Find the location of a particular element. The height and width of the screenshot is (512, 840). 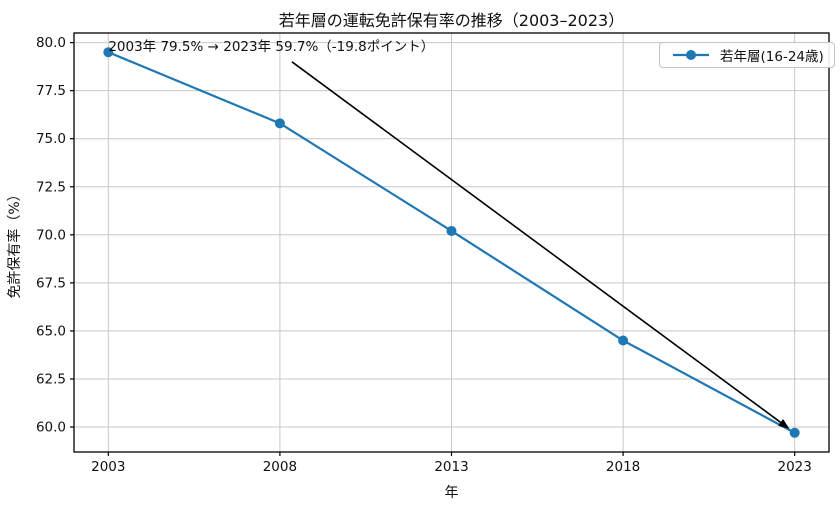

y-tick-label: 72.5 is located at coordinates (51, 187).